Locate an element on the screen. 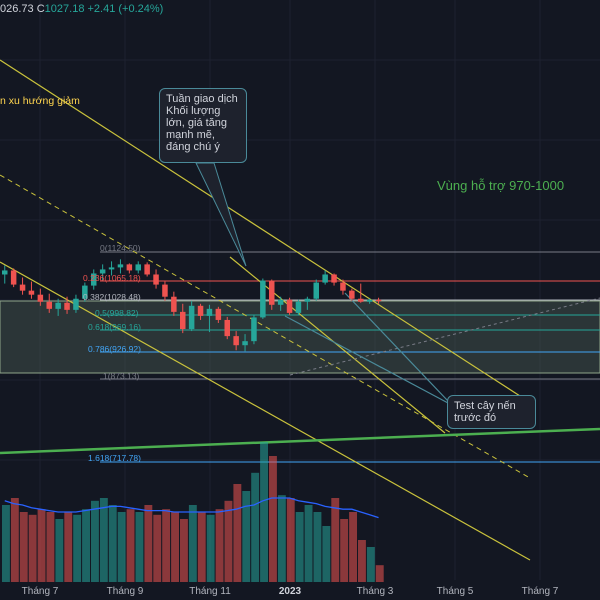 This screenshot has height=600, width=600. change-value: +2.41 (+0.24%) is located at coordinates (125, 9).